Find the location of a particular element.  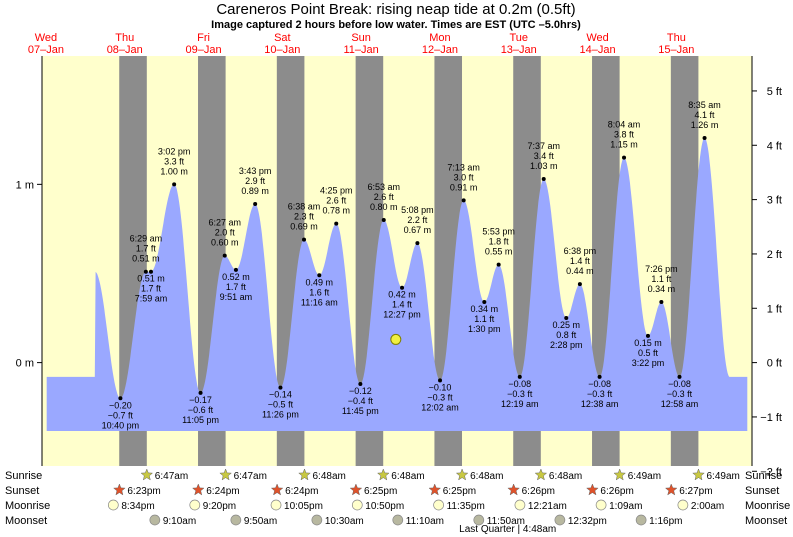

tide-extreme-label: 7:37 am is located at coordinates (543, 146).